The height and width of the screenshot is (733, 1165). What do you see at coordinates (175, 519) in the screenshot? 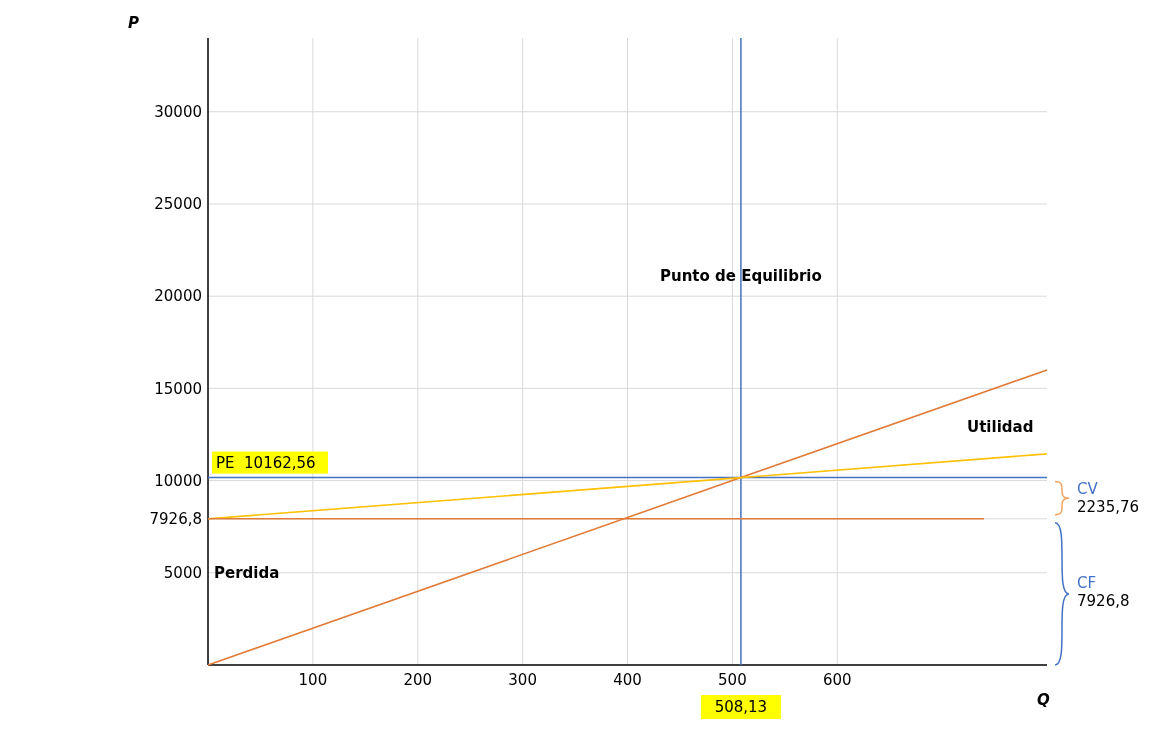
I see `y-tick-label: 7926,8` at bounding box center [175, 519].